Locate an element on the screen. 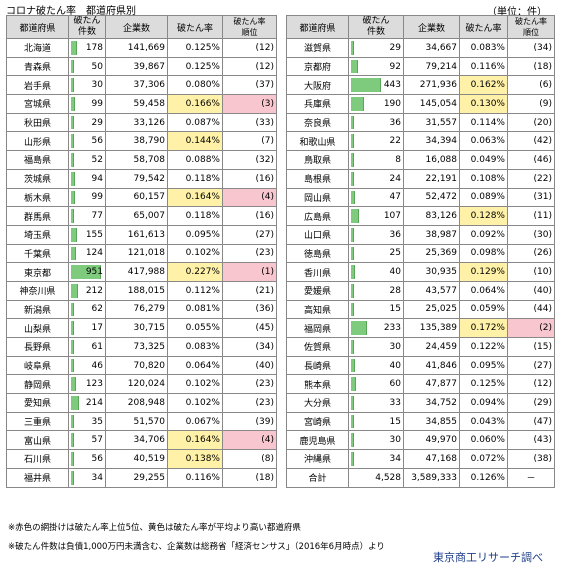  rate-cell: 0.118% is located at coordinates (195, 216).